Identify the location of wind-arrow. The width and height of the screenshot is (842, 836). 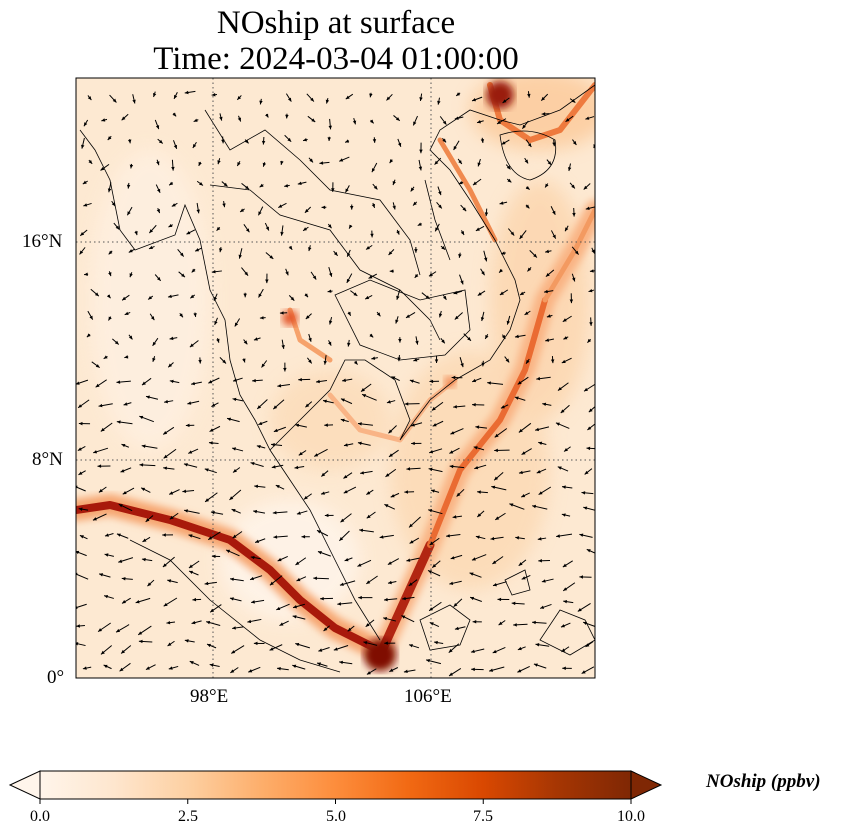
(599, 362).